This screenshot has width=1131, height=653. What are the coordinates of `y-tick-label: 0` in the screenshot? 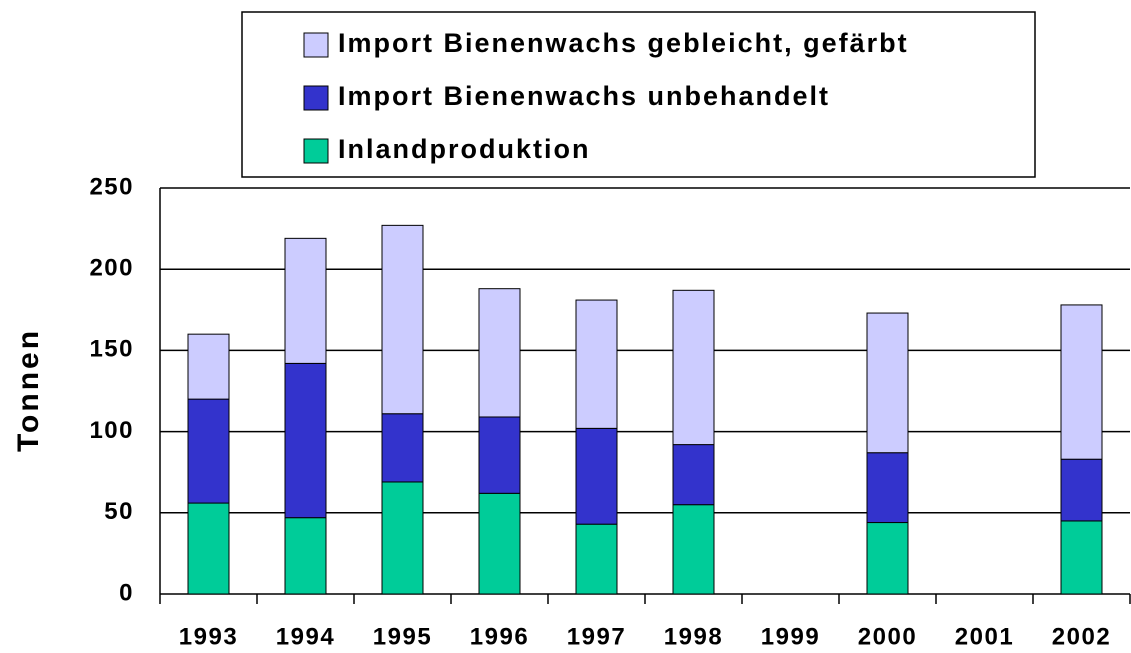 It's located at (126, 592).